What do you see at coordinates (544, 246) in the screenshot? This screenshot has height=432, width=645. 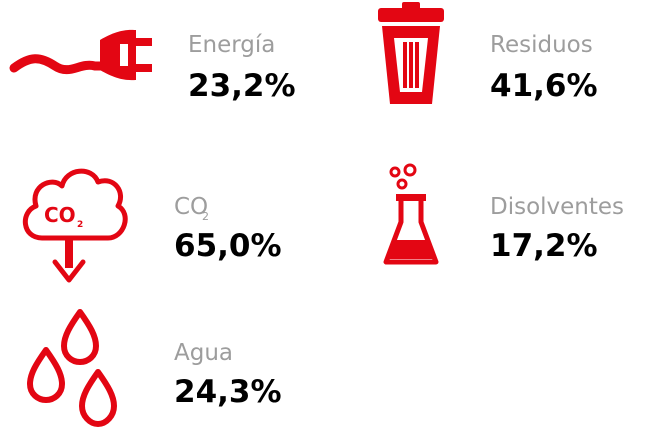 I see `item-value: 17,2%` at bounding box center [544, 246].